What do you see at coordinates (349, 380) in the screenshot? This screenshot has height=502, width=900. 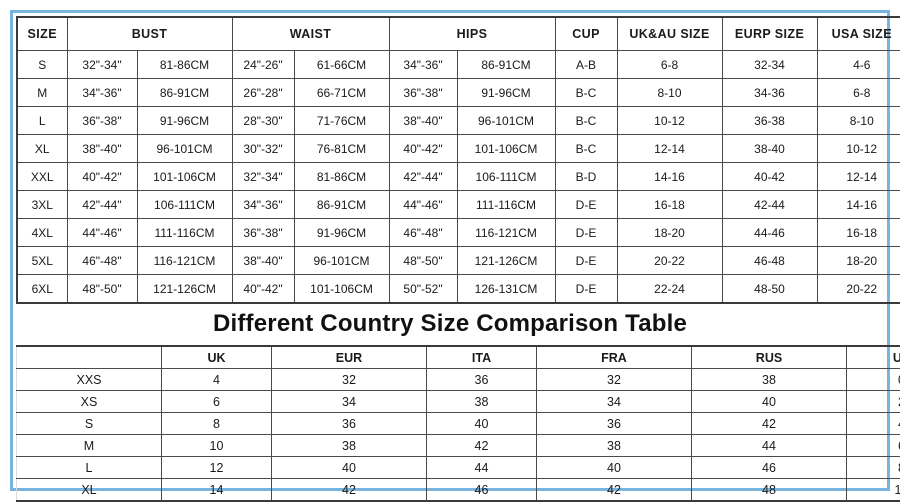 I see `cell-eur: 32` at bounding box center [349, 380].